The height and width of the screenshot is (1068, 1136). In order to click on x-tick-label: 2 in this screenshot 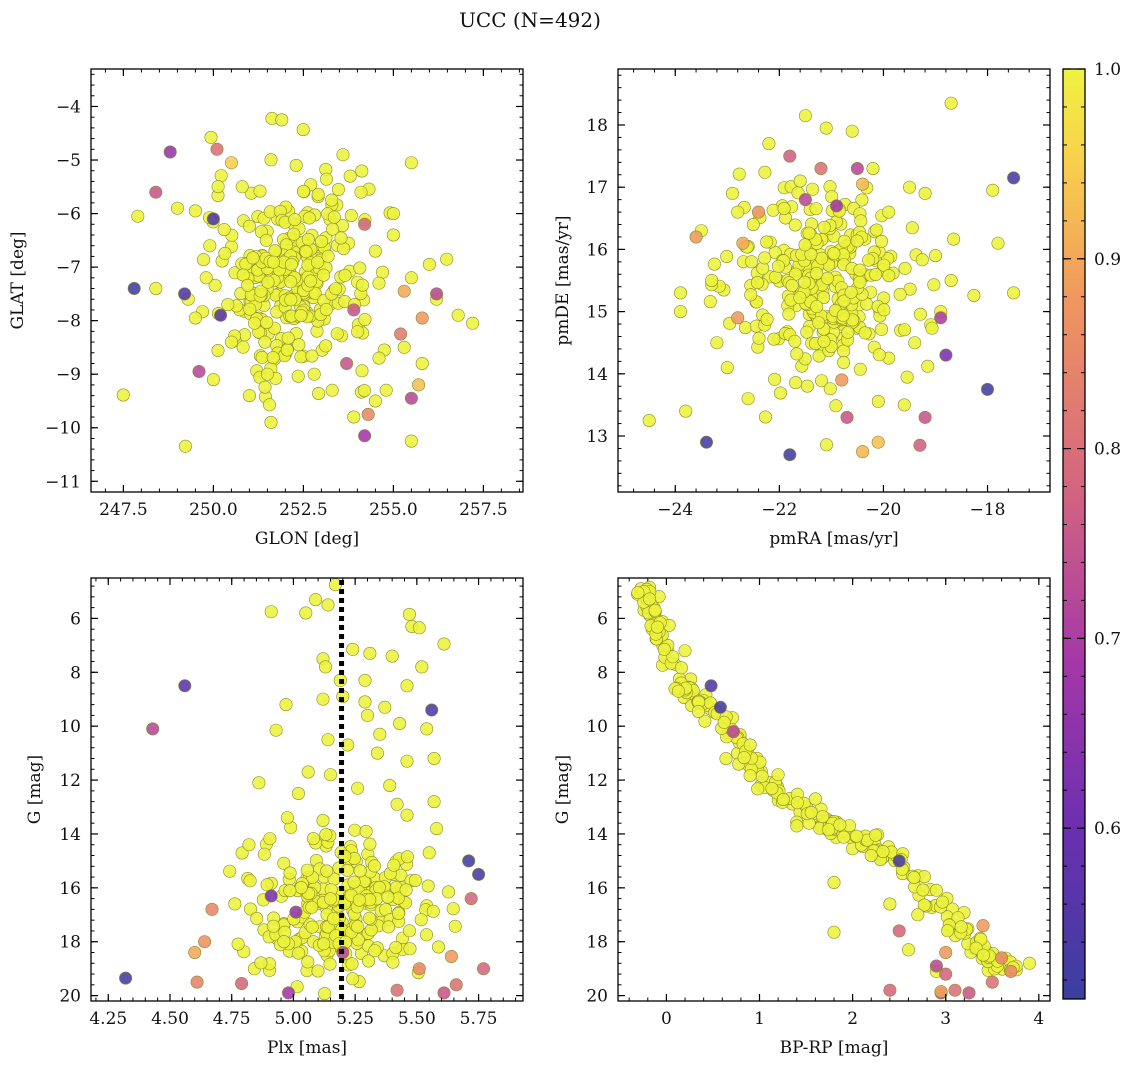, I will do `click(852, 1019)`.